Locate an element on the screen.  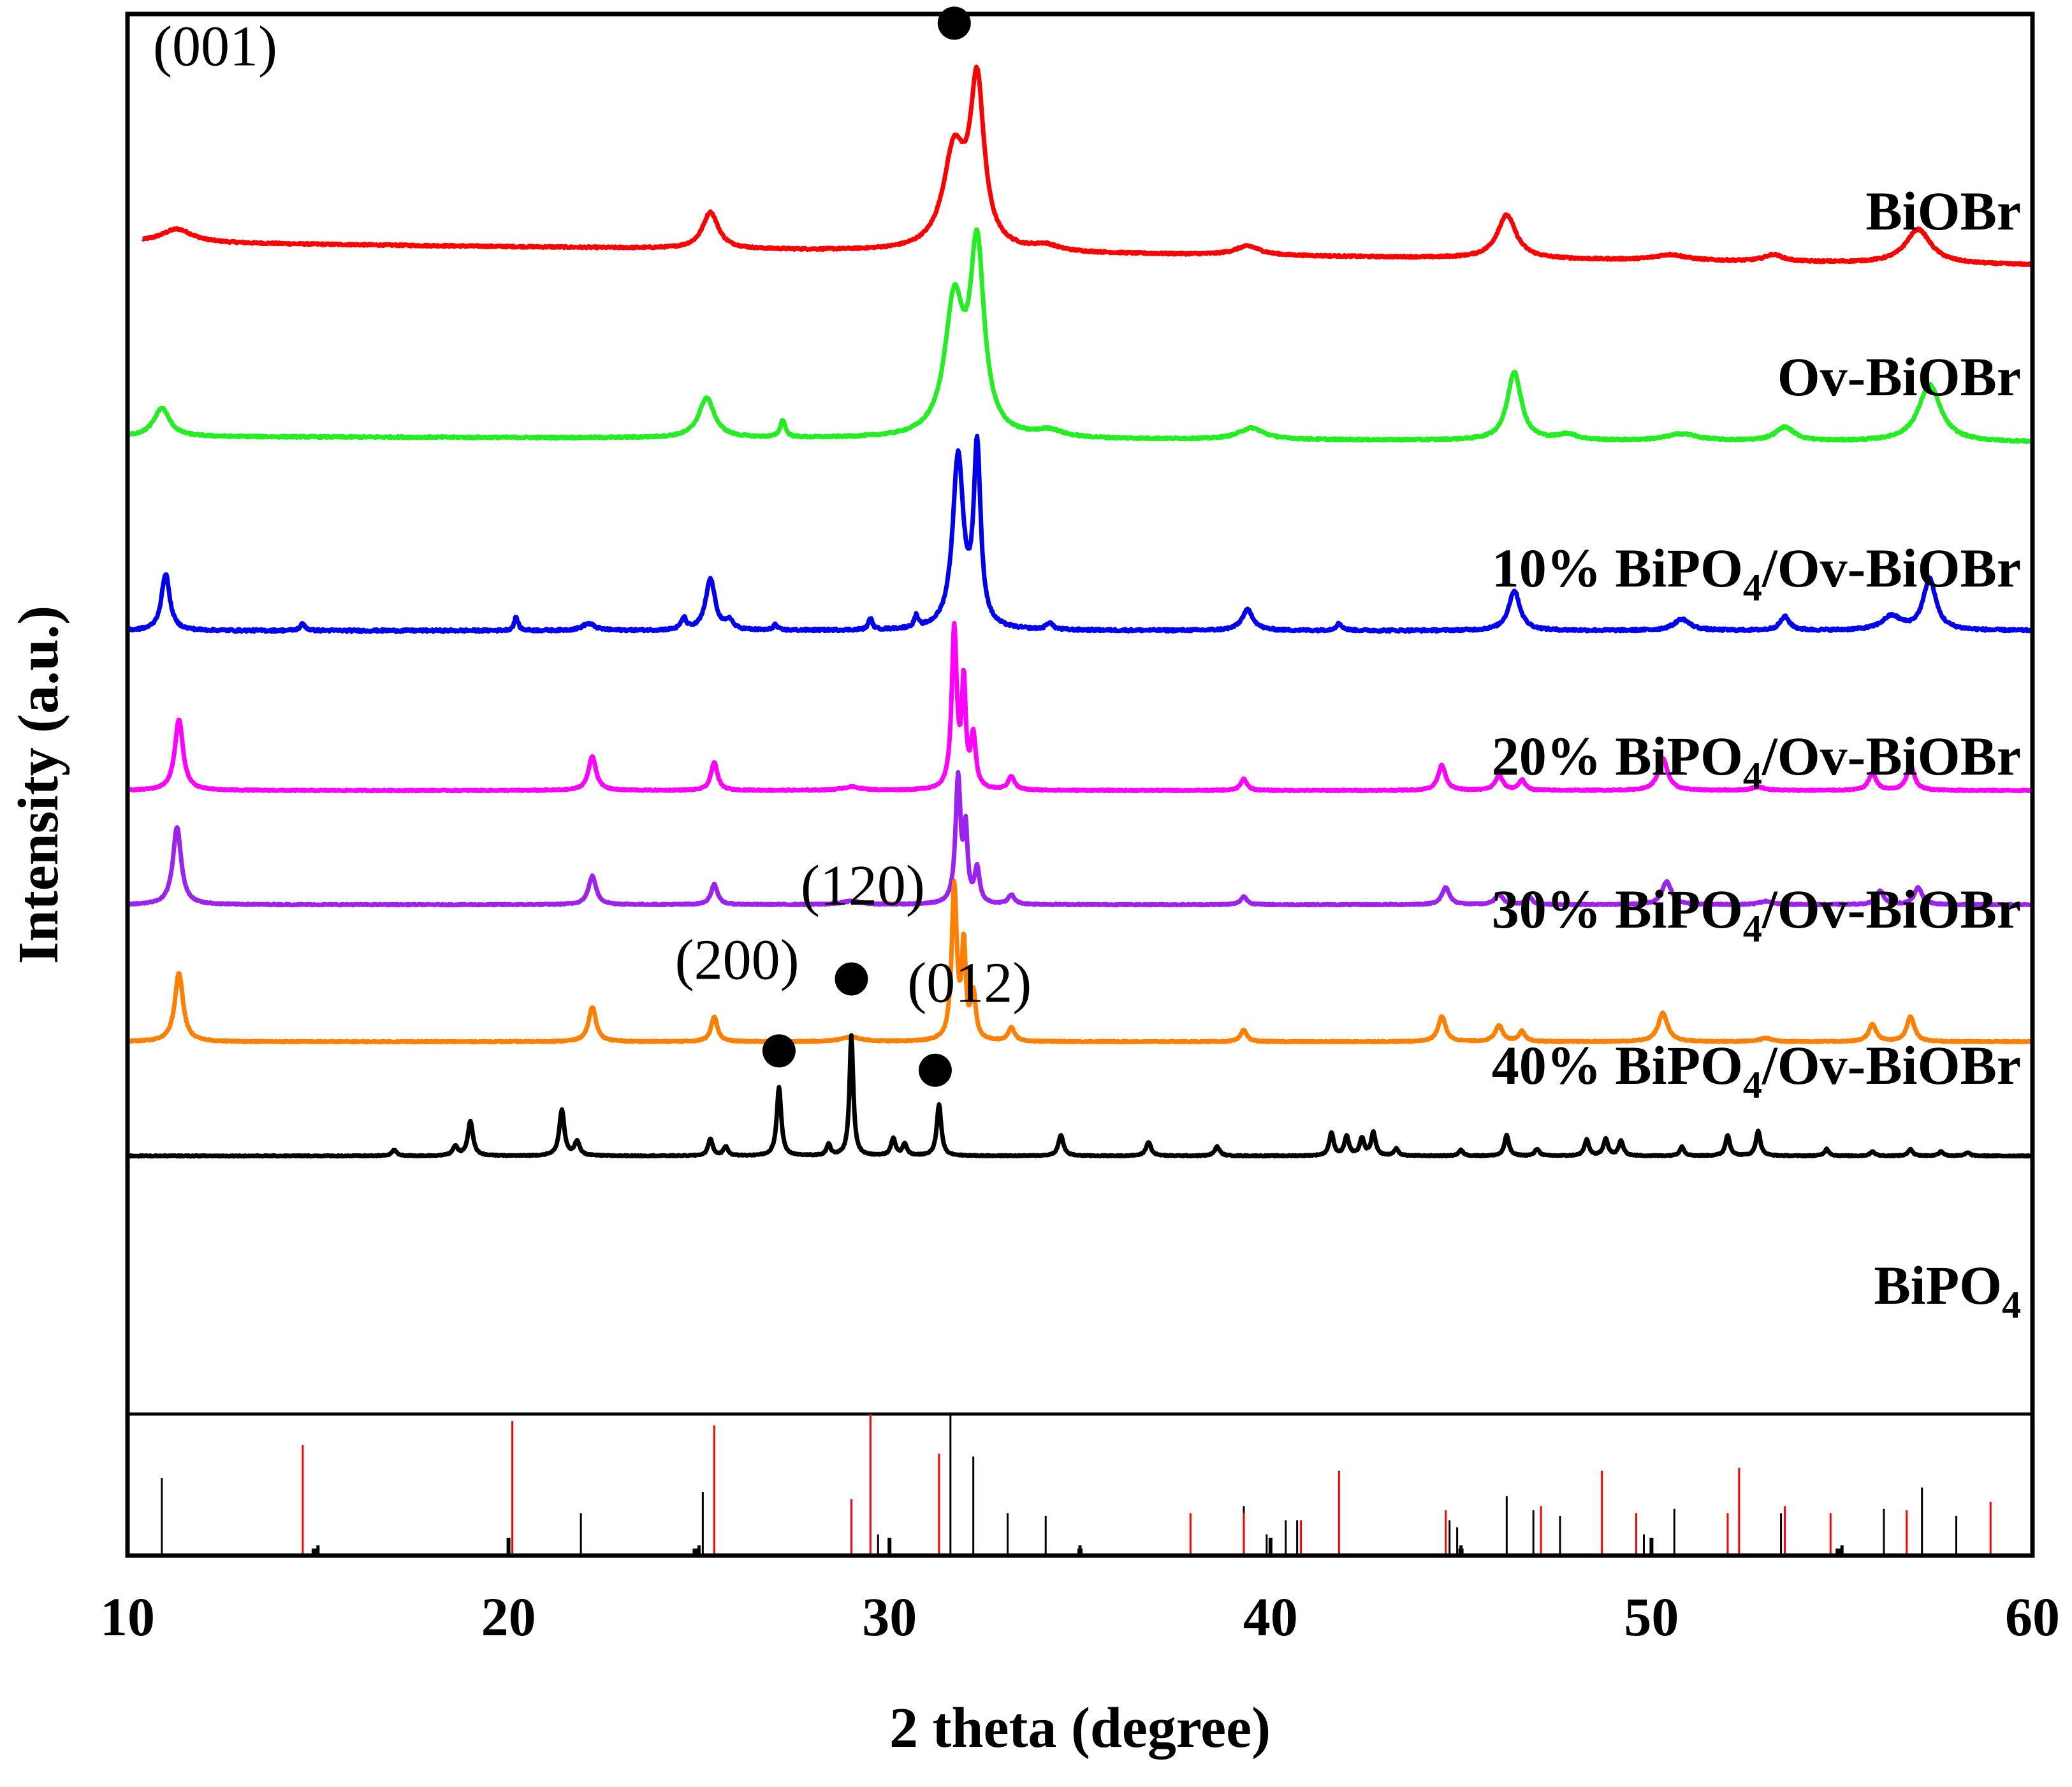
x-tick-label-2: 30 is located at coordinates (889, 1616).